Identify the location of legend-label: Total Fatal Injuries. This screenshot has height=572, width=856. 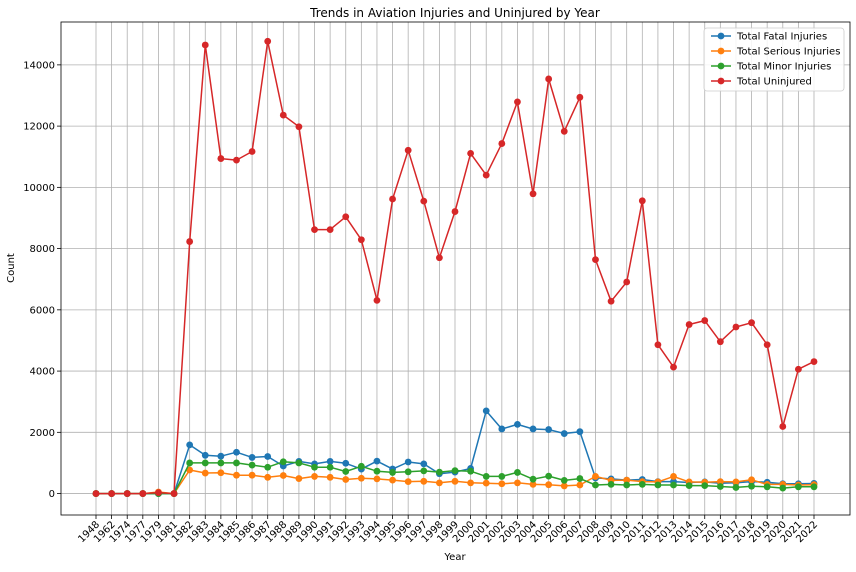
(781, 37).